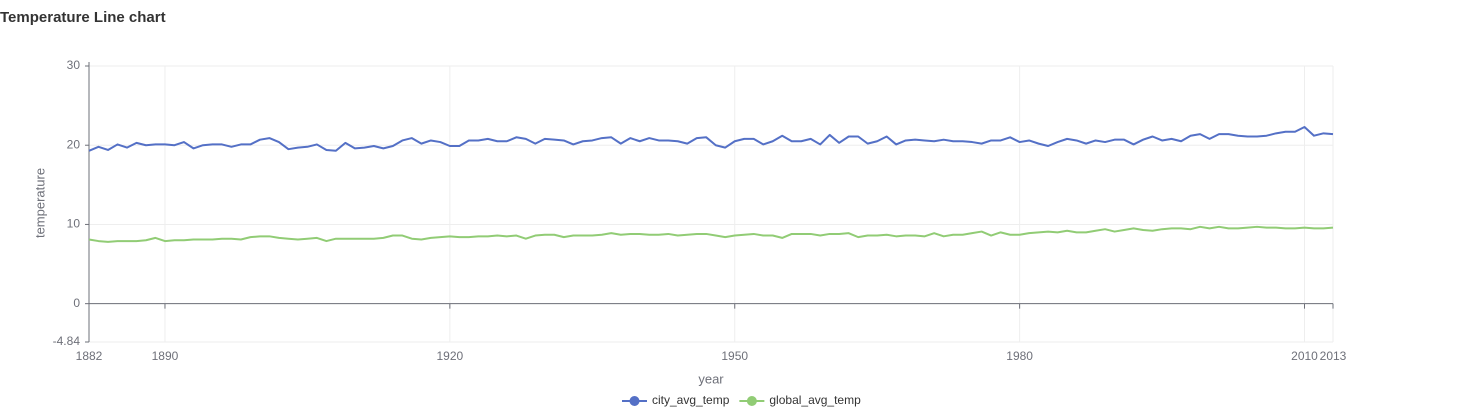  Describe the element at coordinates (1304, 356) in the screenshot. I see `x-tick-label: 2010` at that location.